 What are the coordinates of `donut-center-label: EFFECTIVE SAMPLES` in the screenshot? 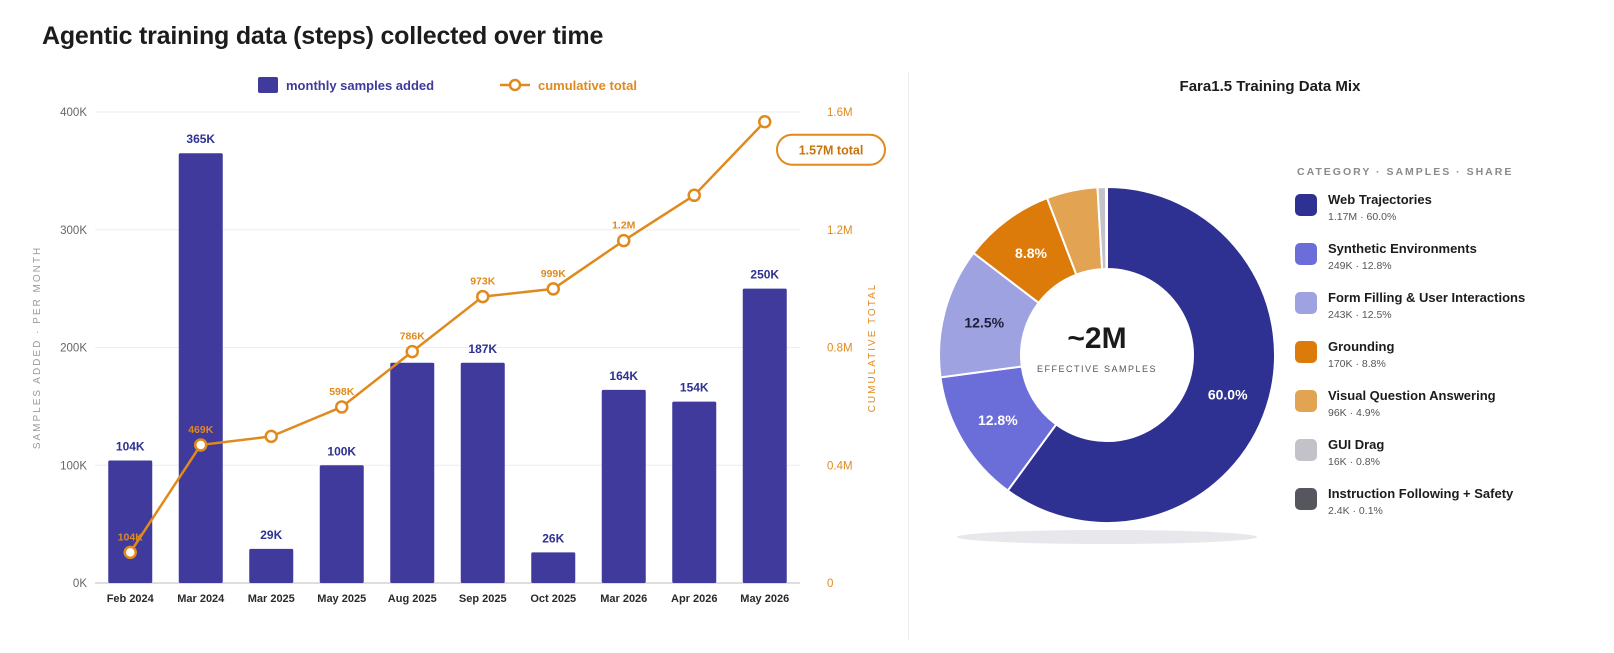 It's located at (1097, 369).